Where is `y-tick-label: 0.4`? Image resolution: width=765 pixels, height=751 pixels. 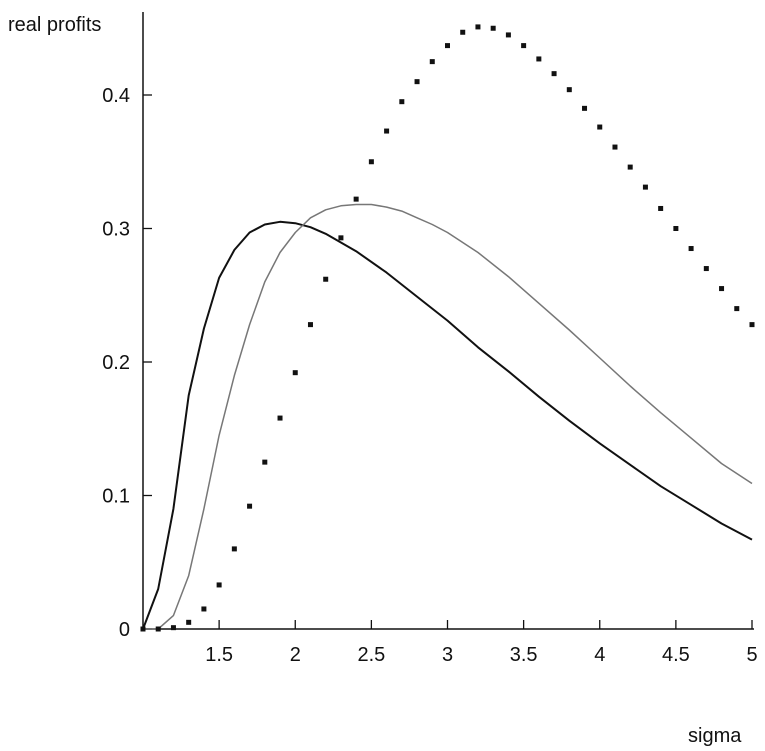
y-tick-label: 0.4 is located at coordinates (116, 96).